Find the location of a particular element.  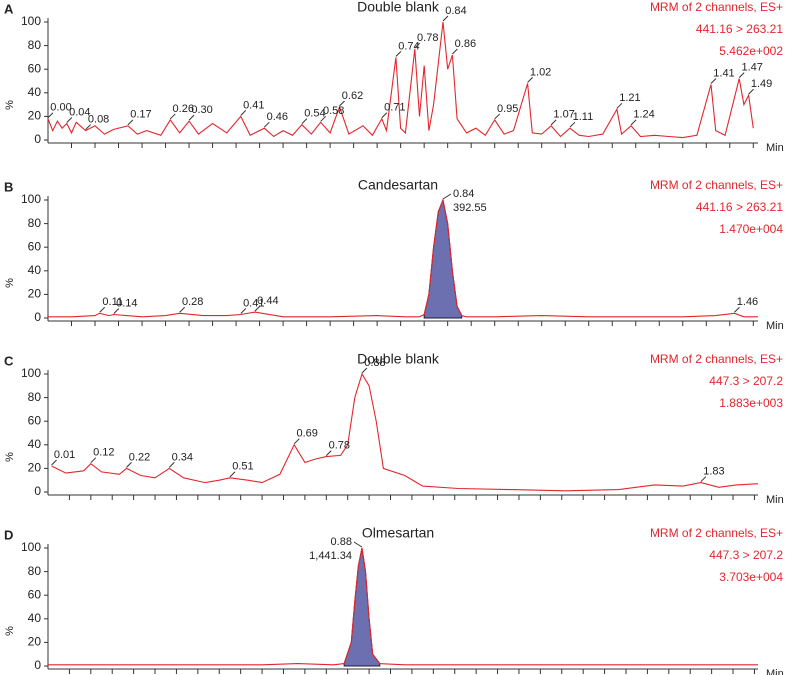

annotation-label: 1.07 is located at coordinates (563, 115).